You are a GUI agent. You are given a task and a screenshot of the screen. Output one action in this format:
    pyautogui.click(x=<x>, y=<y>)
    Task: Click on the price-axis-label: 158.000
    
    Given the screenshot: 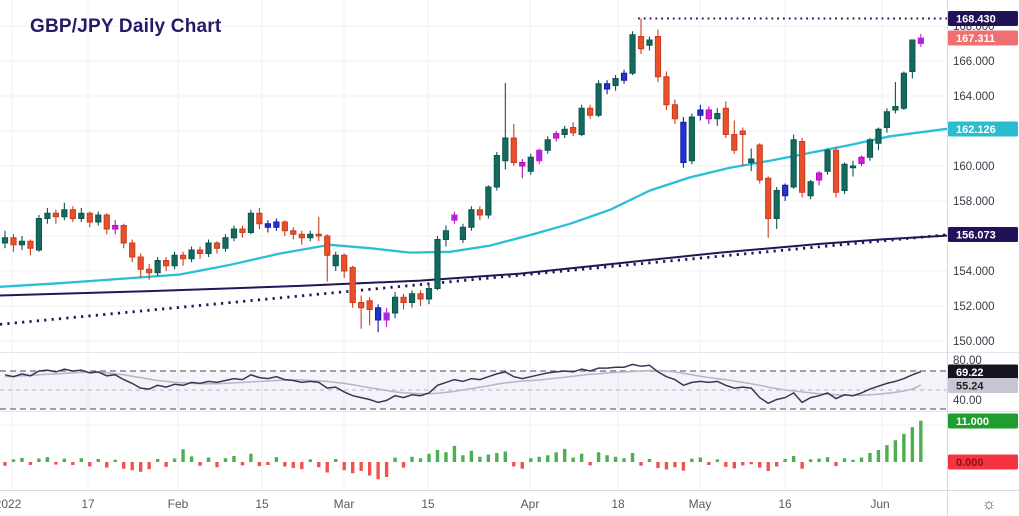 What is the action you would take?
    pyautogui.click(x=974, y=202)
    